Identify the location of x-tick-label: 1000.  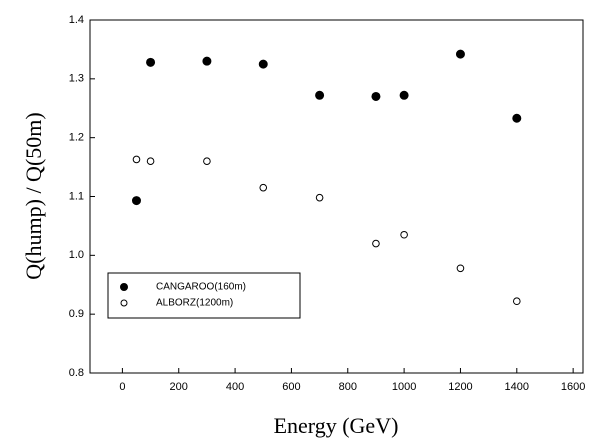
(404, 387).